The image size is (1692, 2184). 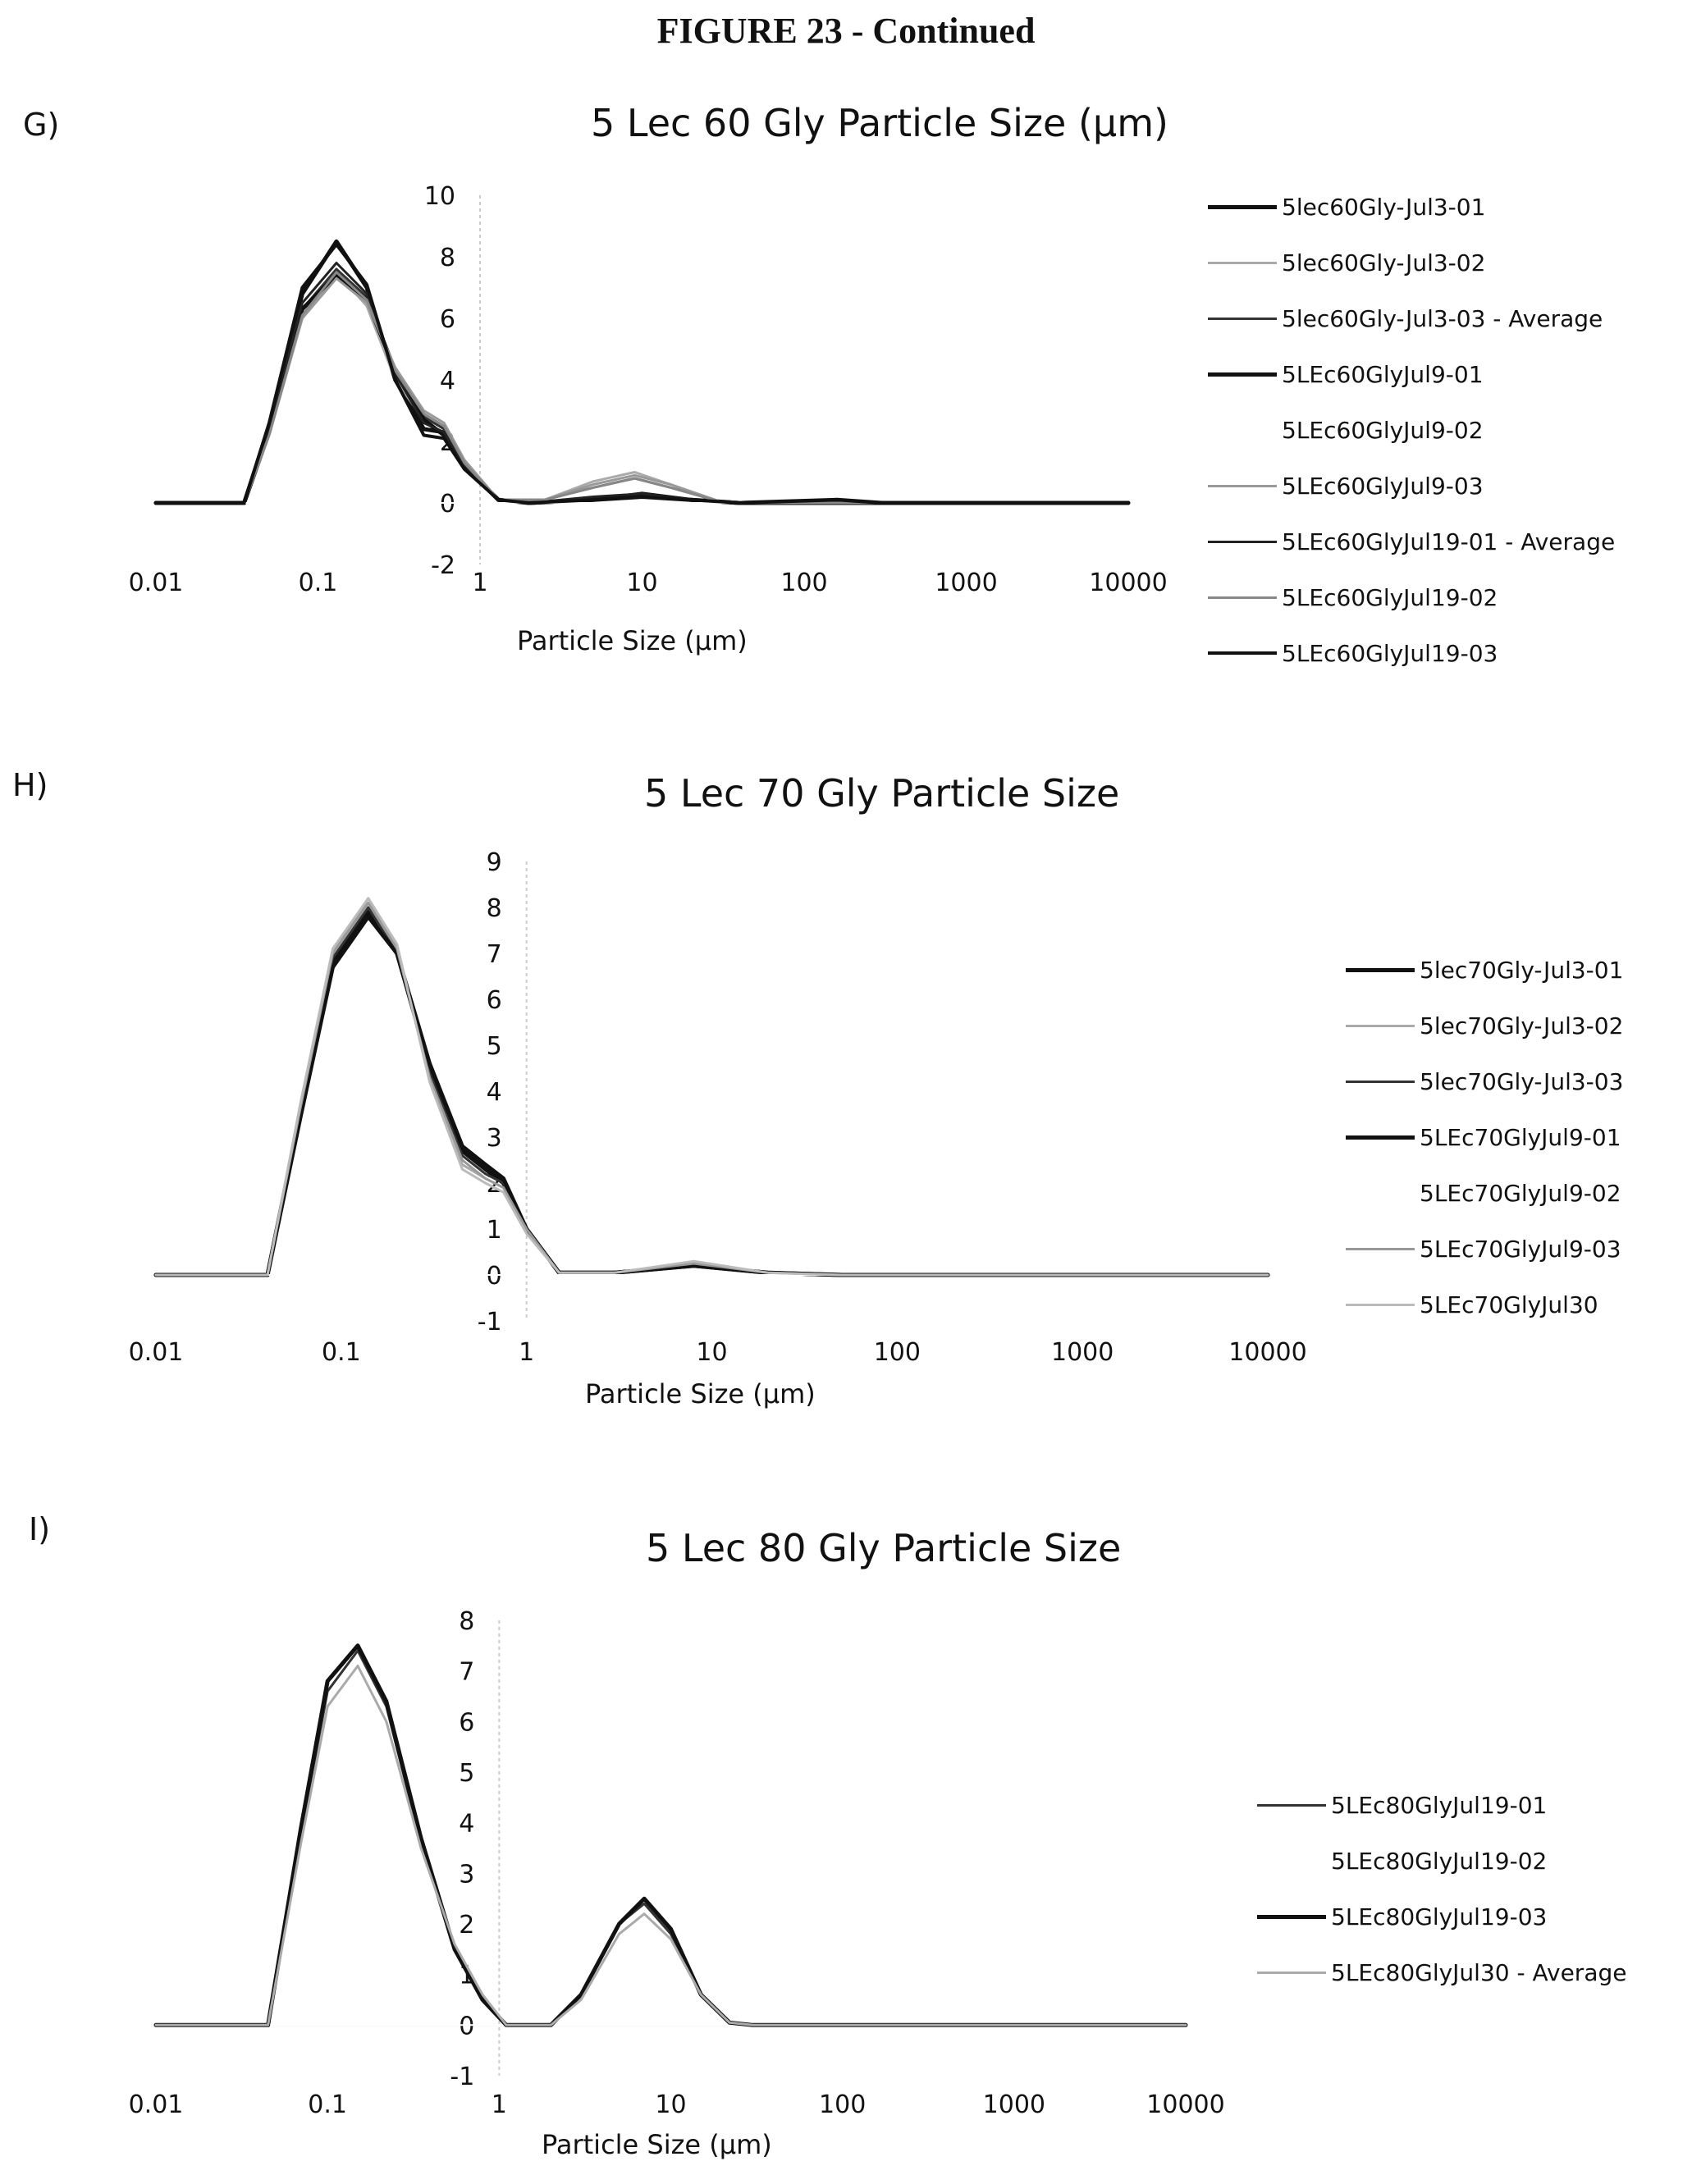 I want to click on legend-label: 5lec60Gly-Jul3-03 - Average, so click(x=1442, y=318).